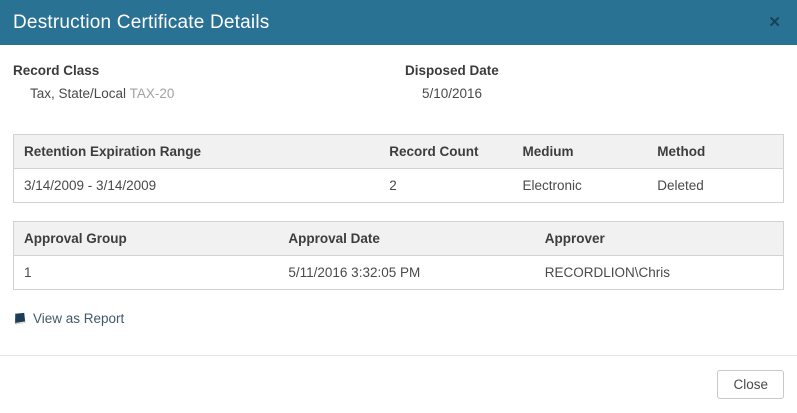  I want to click on view-as-report-link: View as Report, so click(68, 318).